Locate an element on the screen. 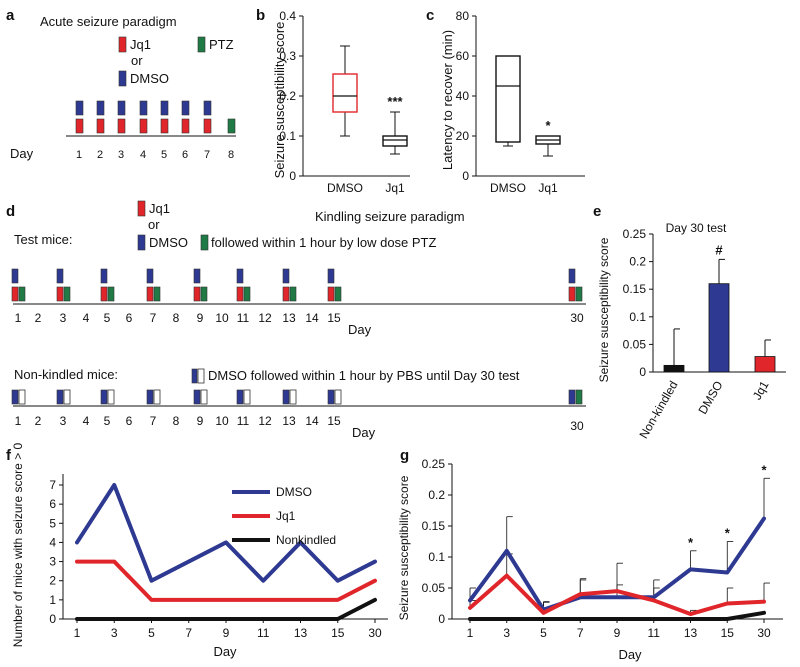 The width and height of the screenshot is (800, 667). panel-f-xtick-label: 9 is located at coordinates (226, 633).